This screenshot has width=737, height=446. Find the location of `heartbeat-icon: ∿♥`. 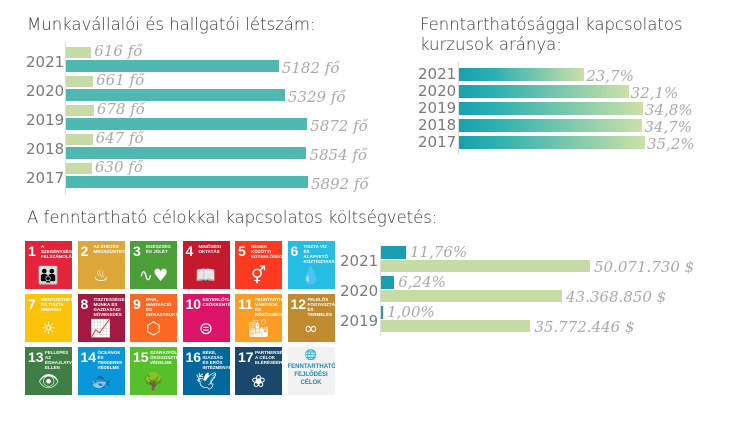

heartbeat-icon: ∿♥ is located at coordinates (153, 276).